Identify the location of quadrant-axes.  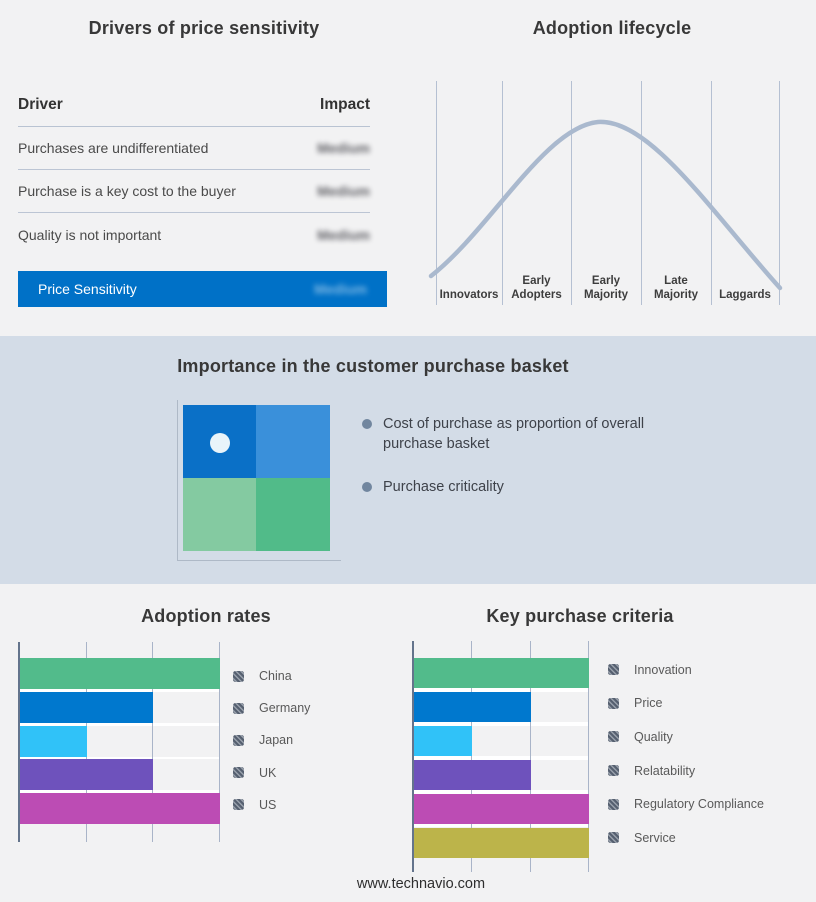
(259, 480).